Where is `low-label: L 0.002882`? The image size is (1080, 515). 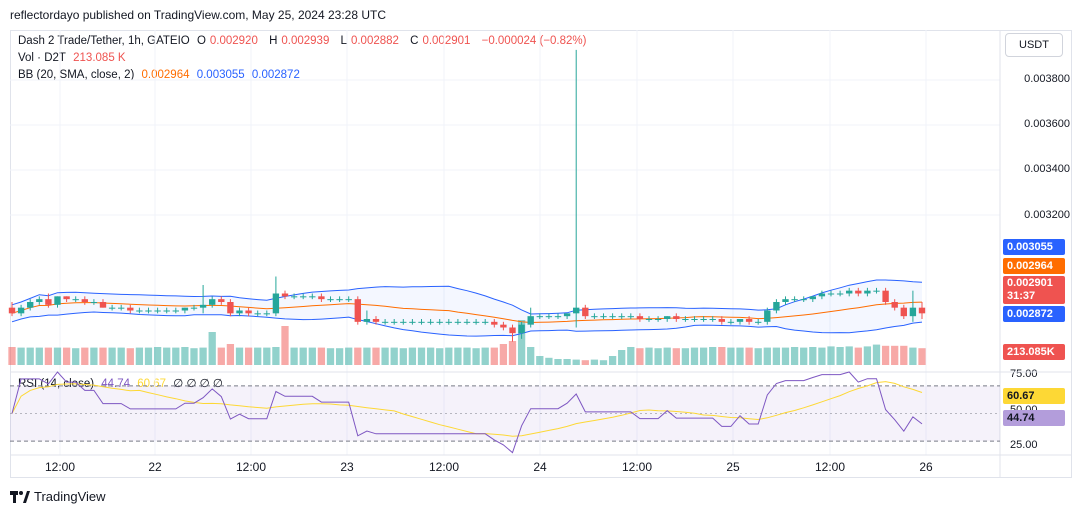
low-label: L 0.002882 is located at coordinates (369, 41).